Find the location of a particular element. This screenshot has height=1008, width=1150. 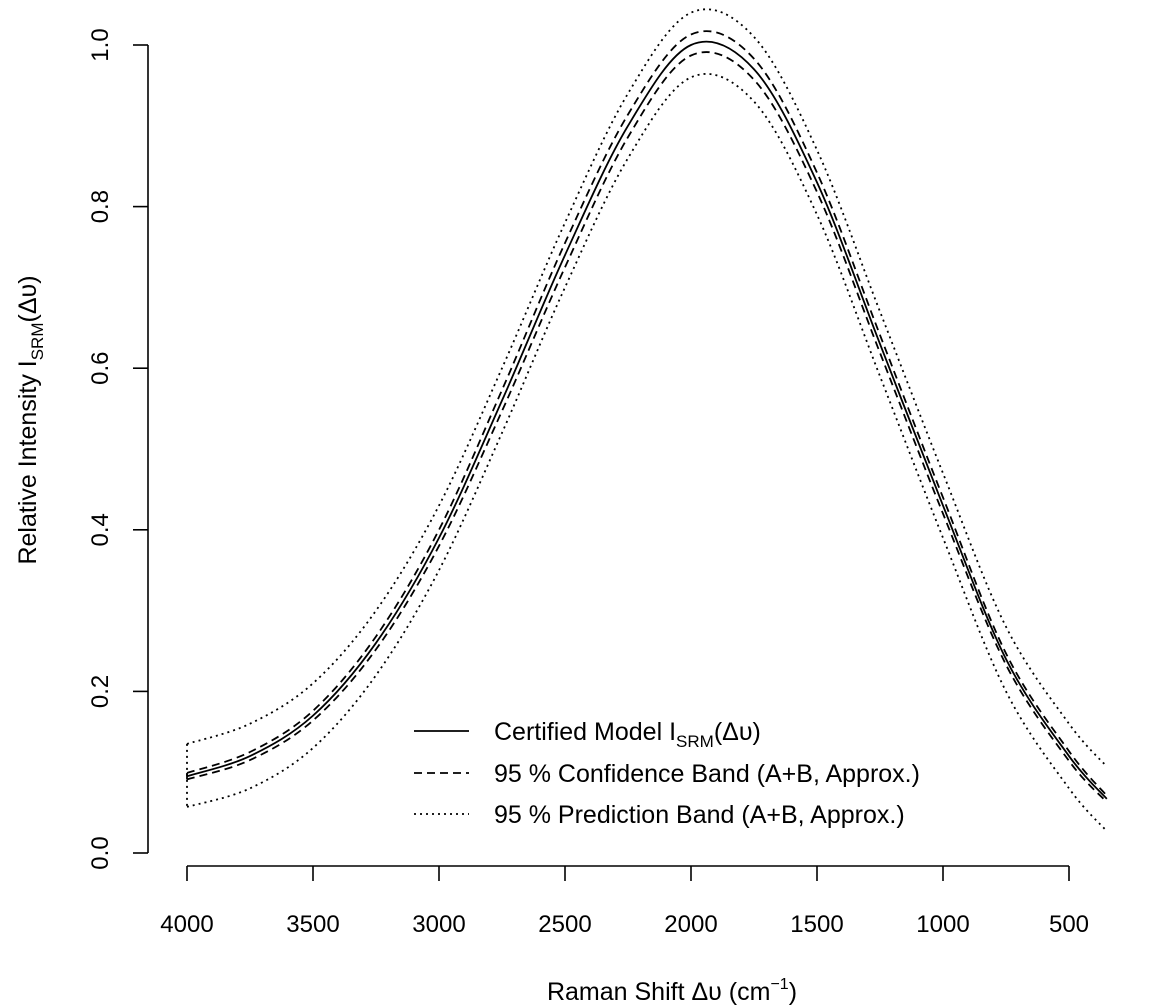

x-axis-ticks: 4000 3500 3000 2500 2000 1500 1000 500 is located at coordinates (624, 902).